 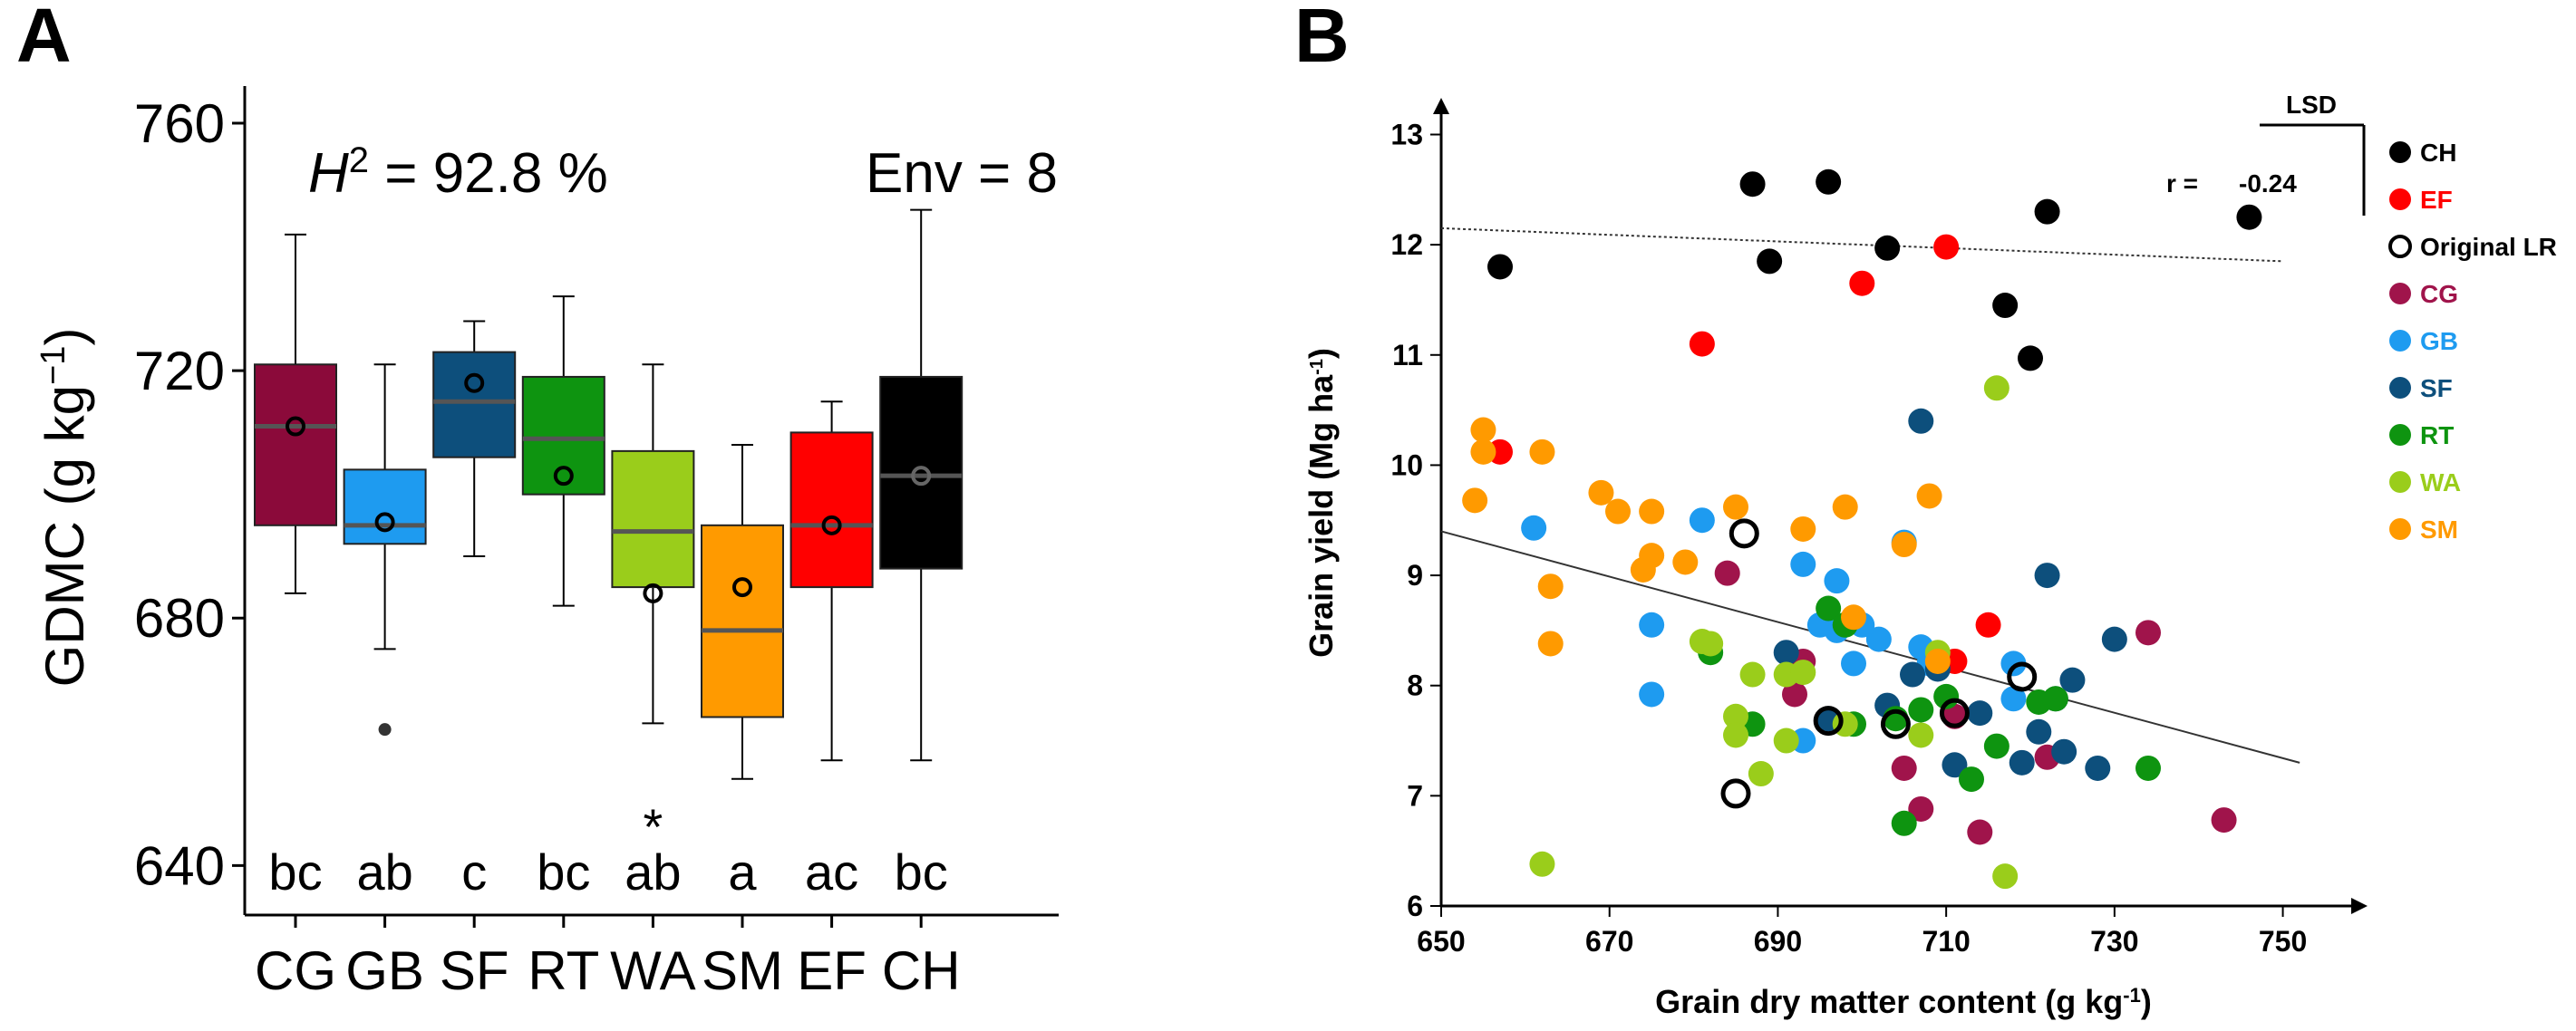 I want to click on panel-a-y-ticks: 640 680 720 760, so click(x=189, y=494).